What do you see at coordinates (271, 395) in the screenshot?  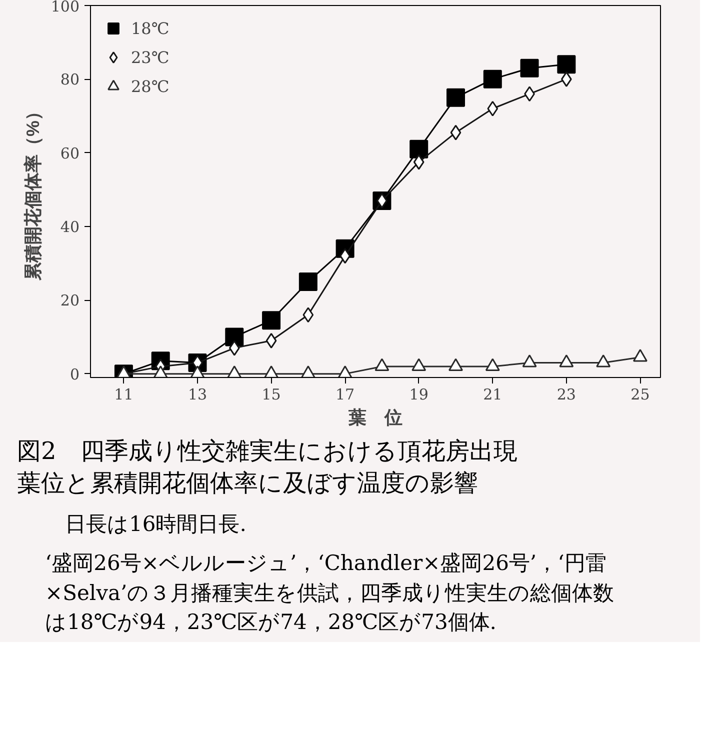 I see `x-tick-label: 15` at bounding box center [271, 395].